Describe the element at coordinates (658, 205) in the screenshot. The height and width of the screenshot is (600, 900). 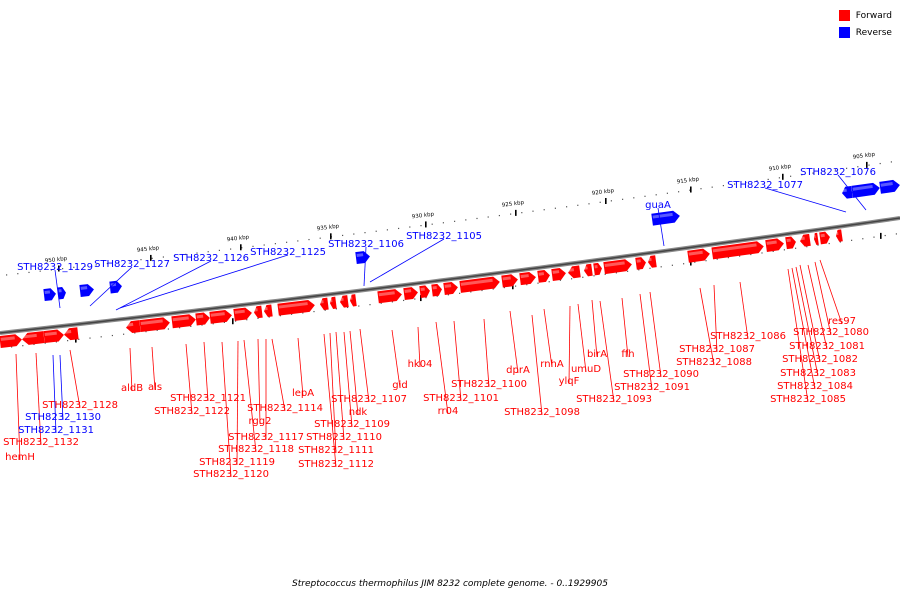
I see `gene-label: guaA` at that location.